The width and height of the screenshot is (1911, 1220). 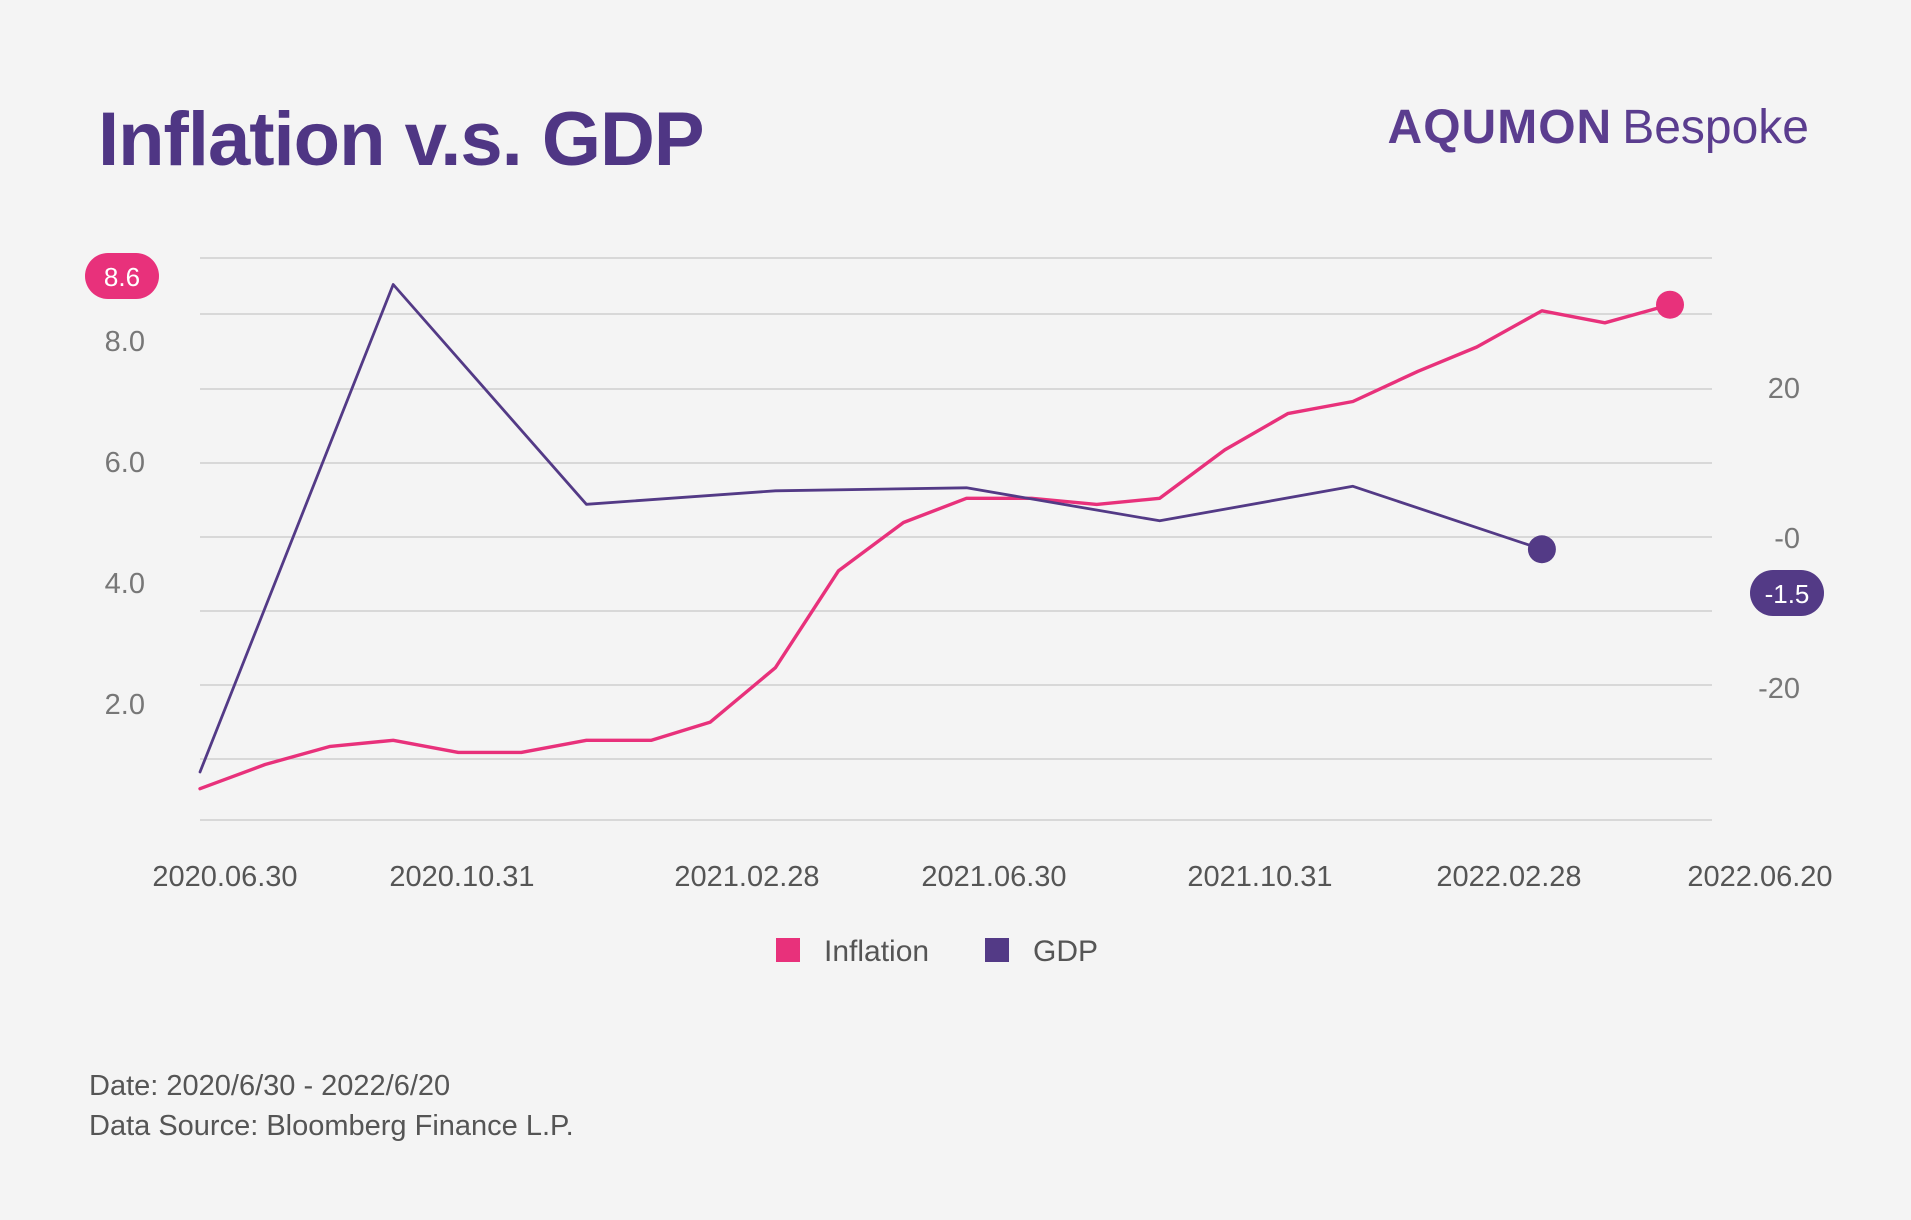 I want to click on right-axis-ticks: 20 -0 -20, so click(x=1779, y=539).